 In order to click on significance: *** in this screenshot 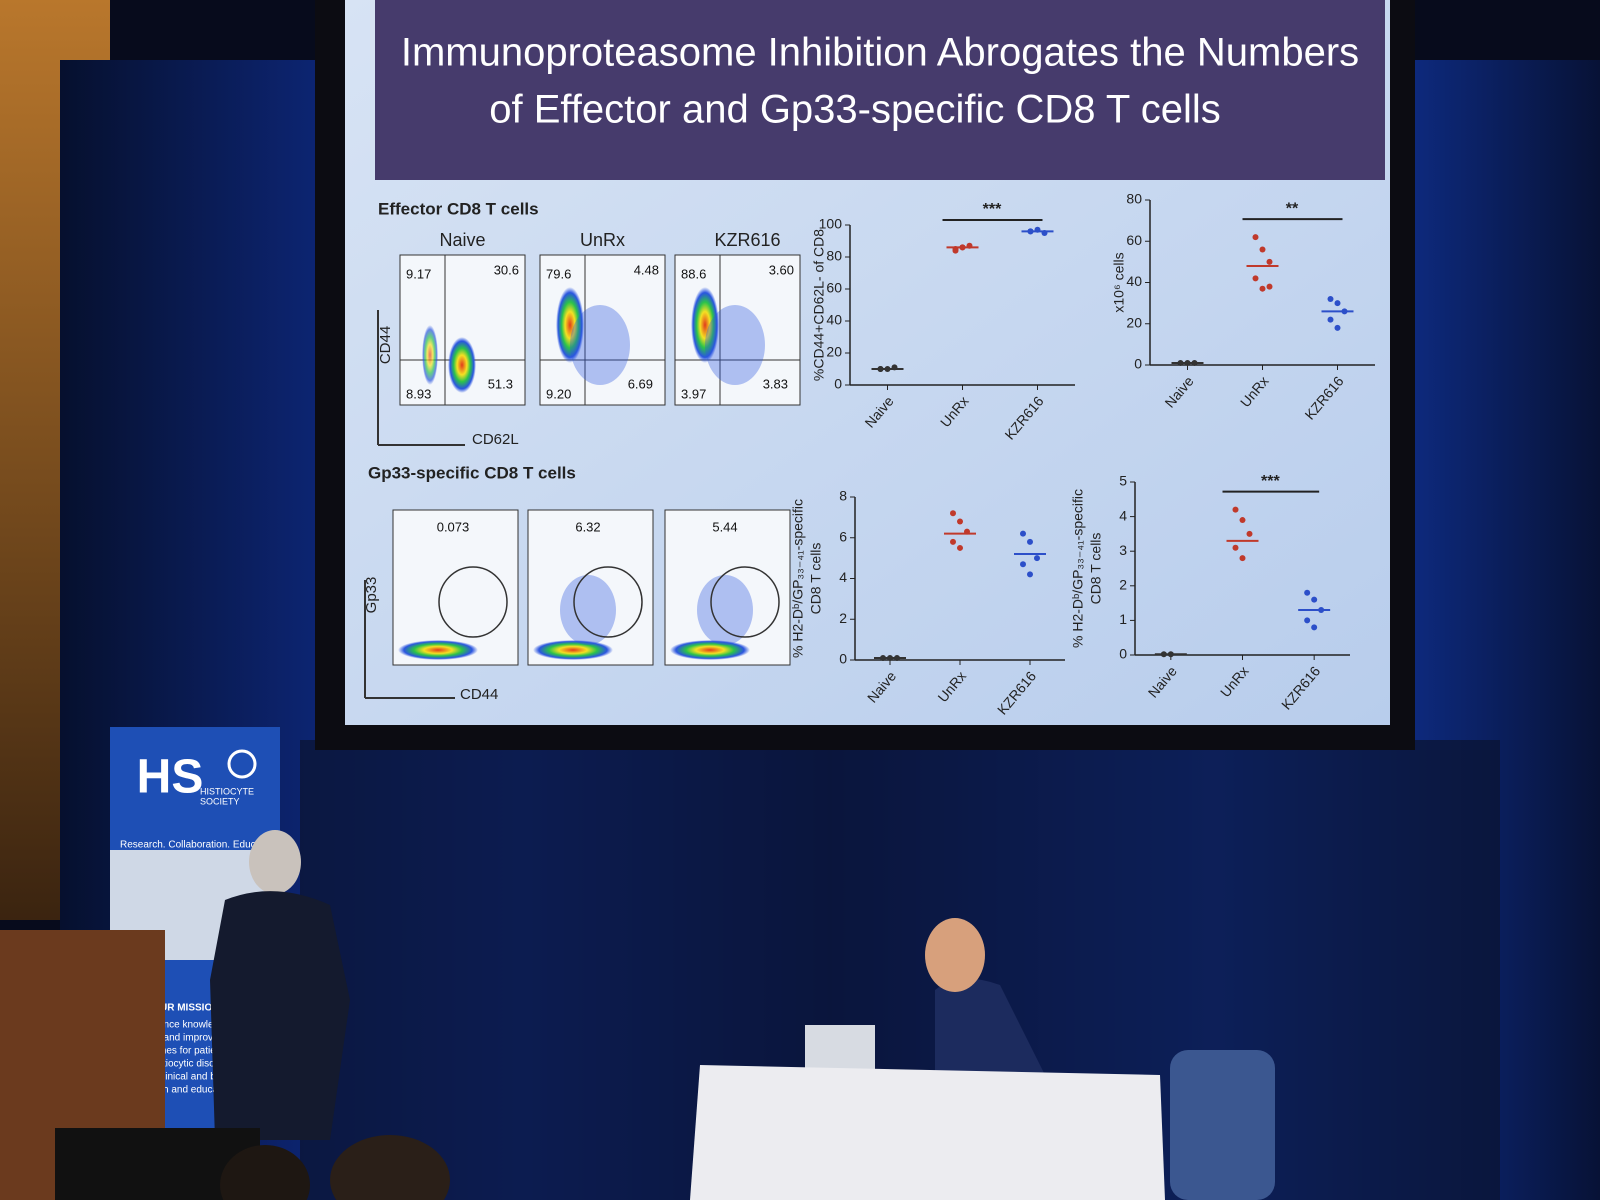, I will do `click(992, 209)`.